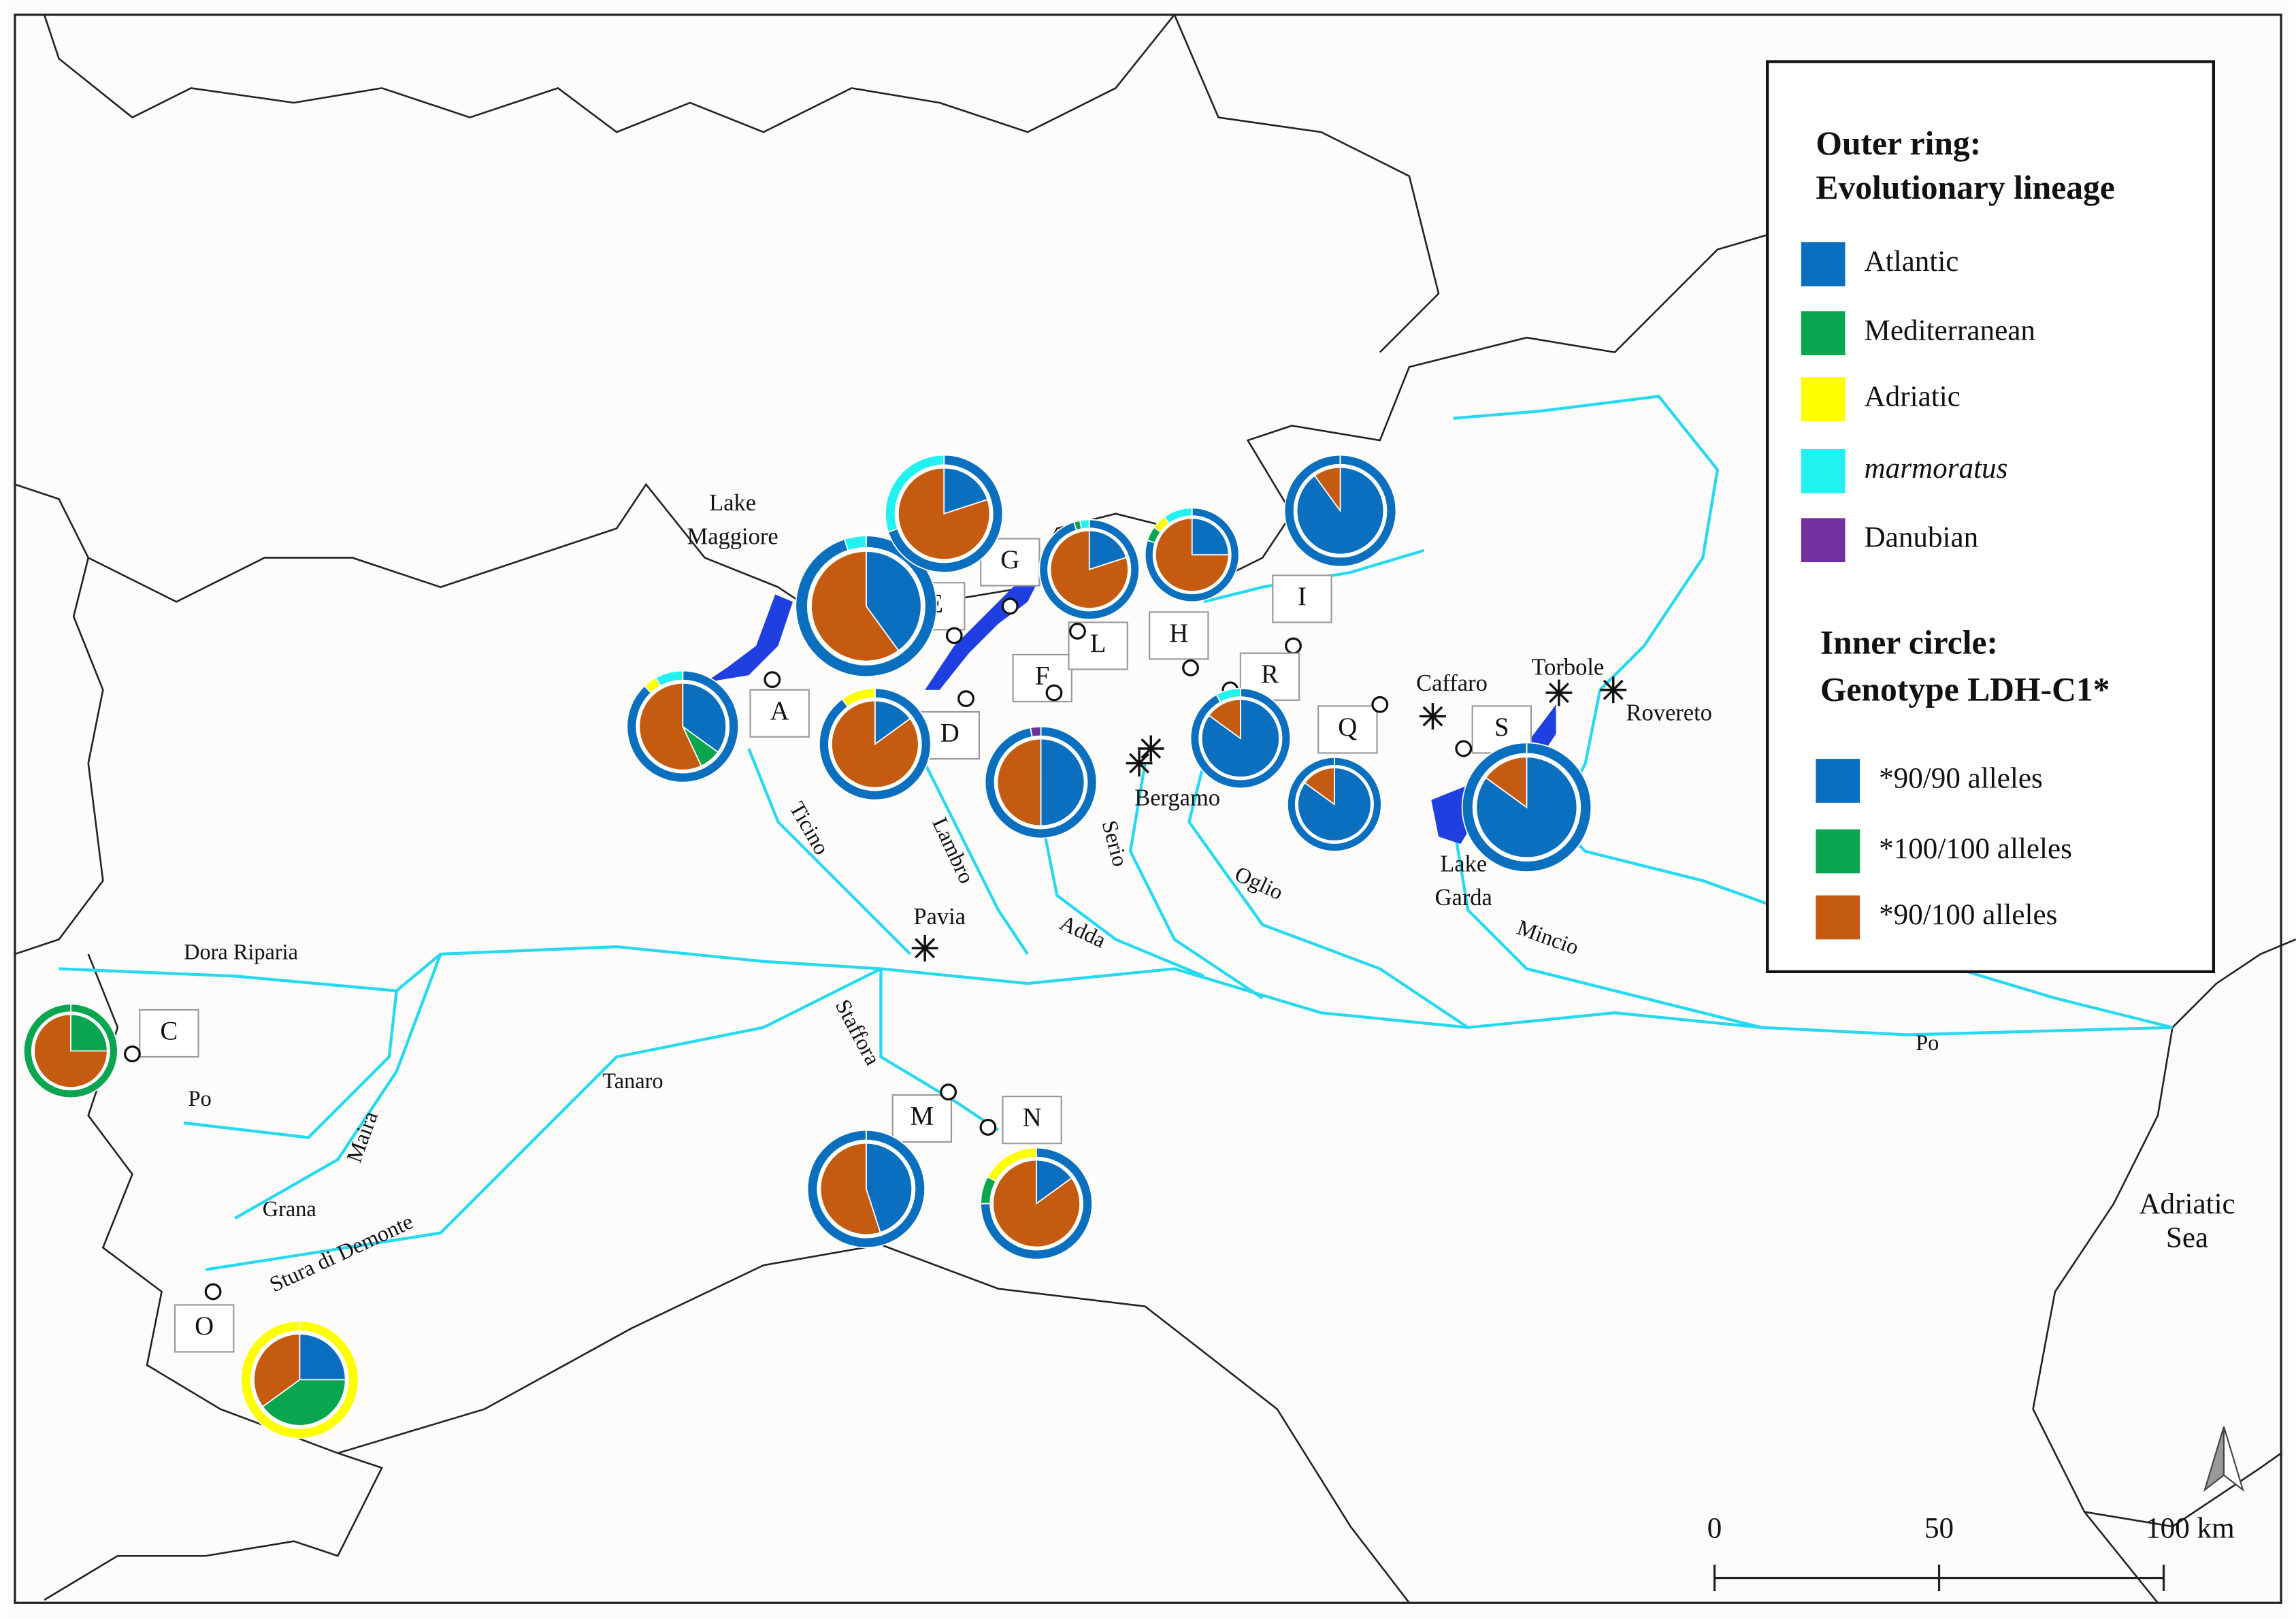 This screenshot has width=2296, height=1619. Describe the element at coordinates (2224, 1459) in the screenshot. I see `north-arrow` at that location.